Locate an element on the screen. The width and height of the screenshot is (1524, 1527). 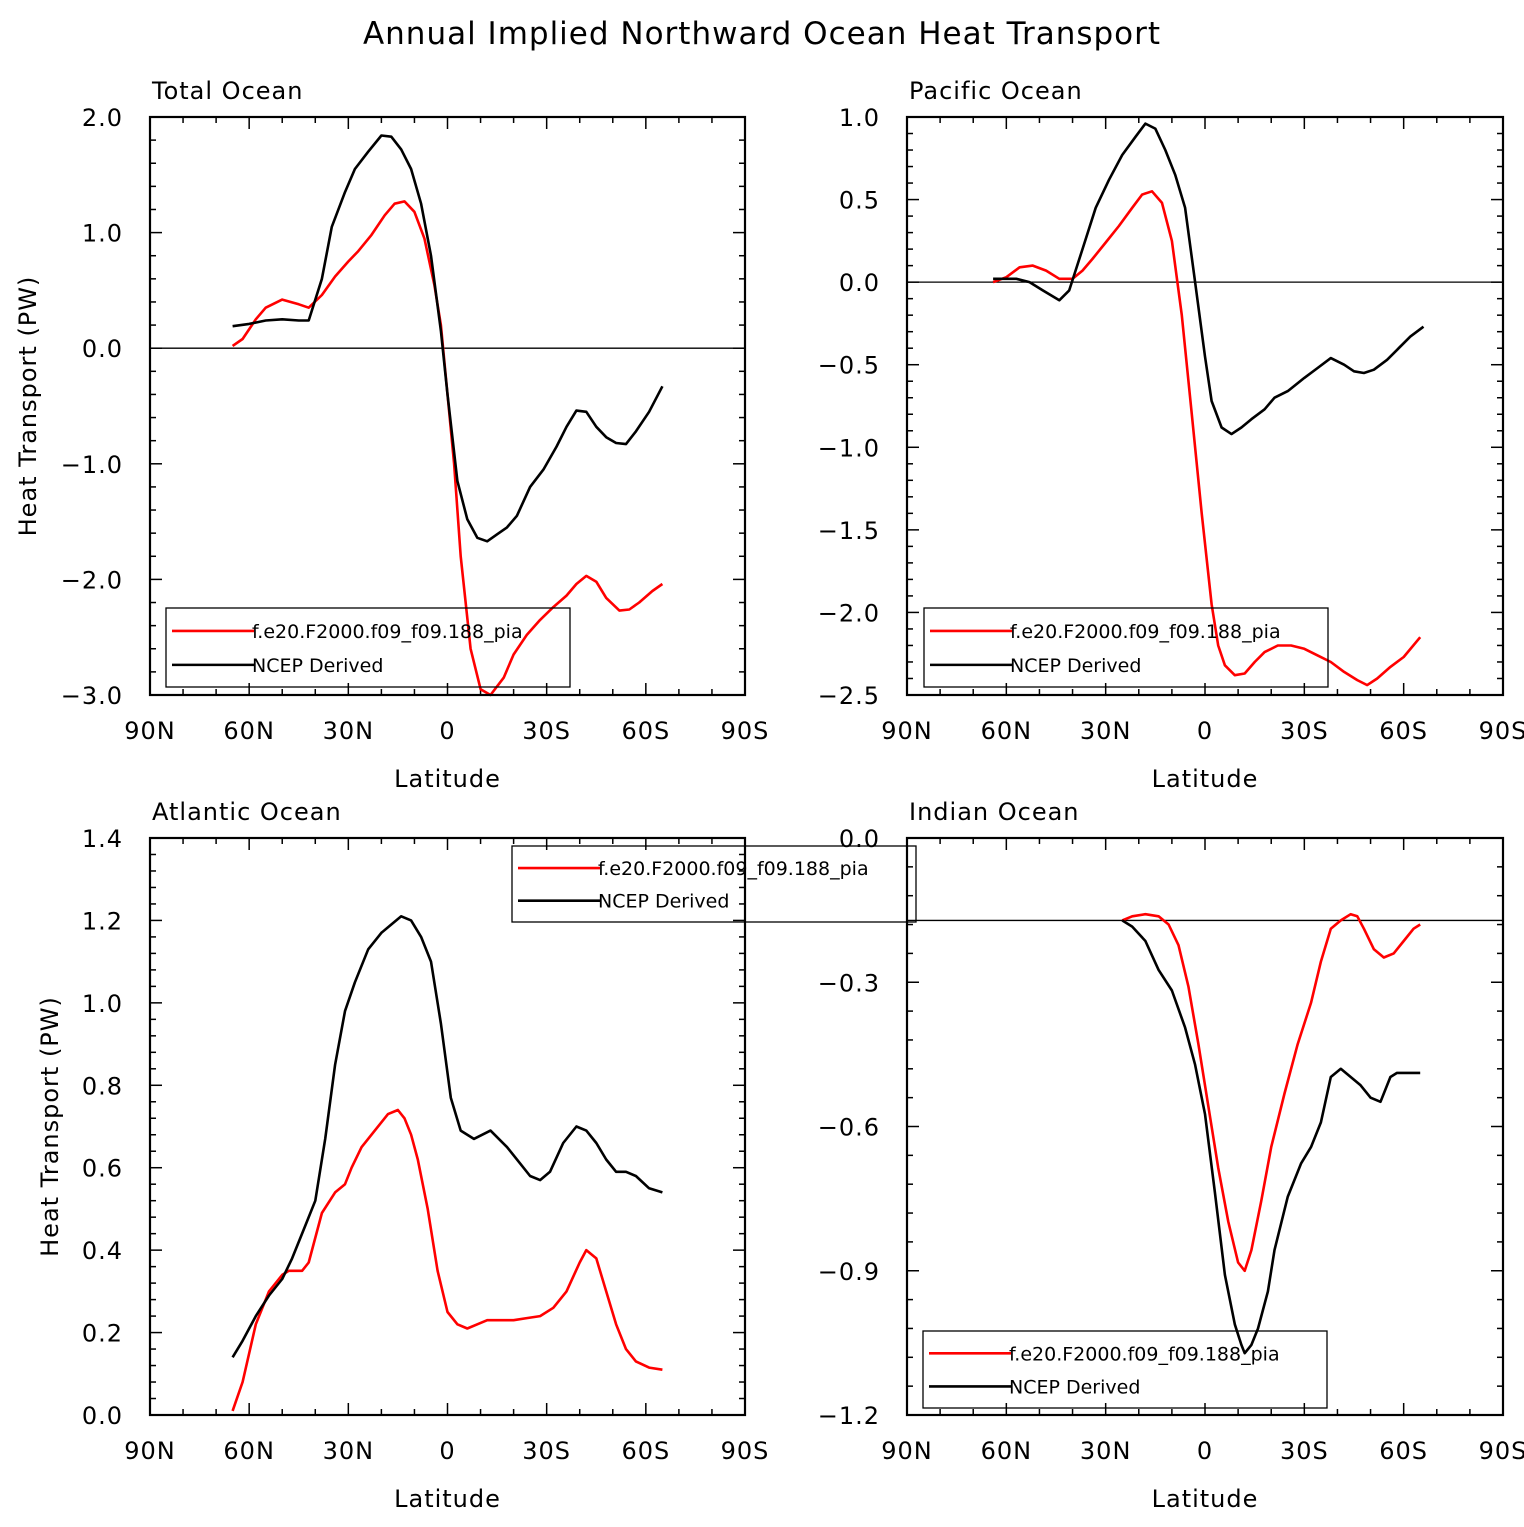
panel-title: Atlantic Ocean is located at coordinates (247, 812).